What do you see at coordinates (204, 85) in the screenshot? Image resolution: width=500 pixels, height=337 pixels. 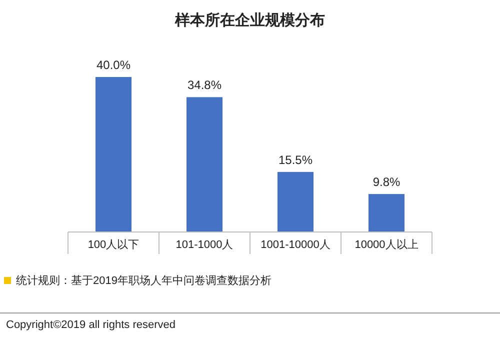 I see `data-label: 34.8%` at bounding box center [204, 85].